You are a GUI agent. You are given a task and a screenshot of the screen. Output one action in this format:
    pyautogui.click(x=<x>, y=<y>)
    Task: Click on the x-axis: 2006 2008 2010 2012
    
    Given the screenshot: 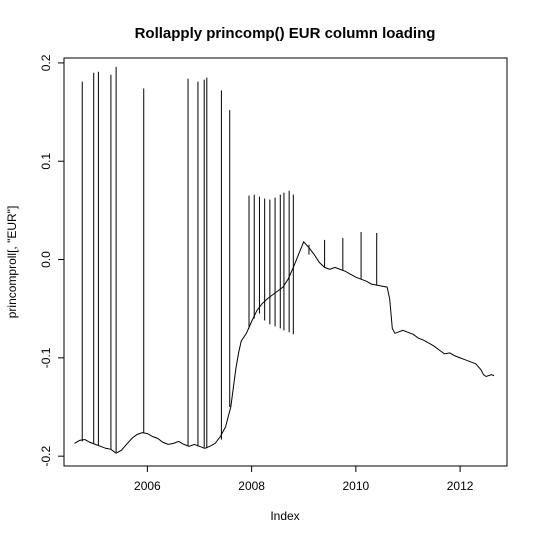 What is the action you would take?
    pyautogui.click(x=304, y=479)
    